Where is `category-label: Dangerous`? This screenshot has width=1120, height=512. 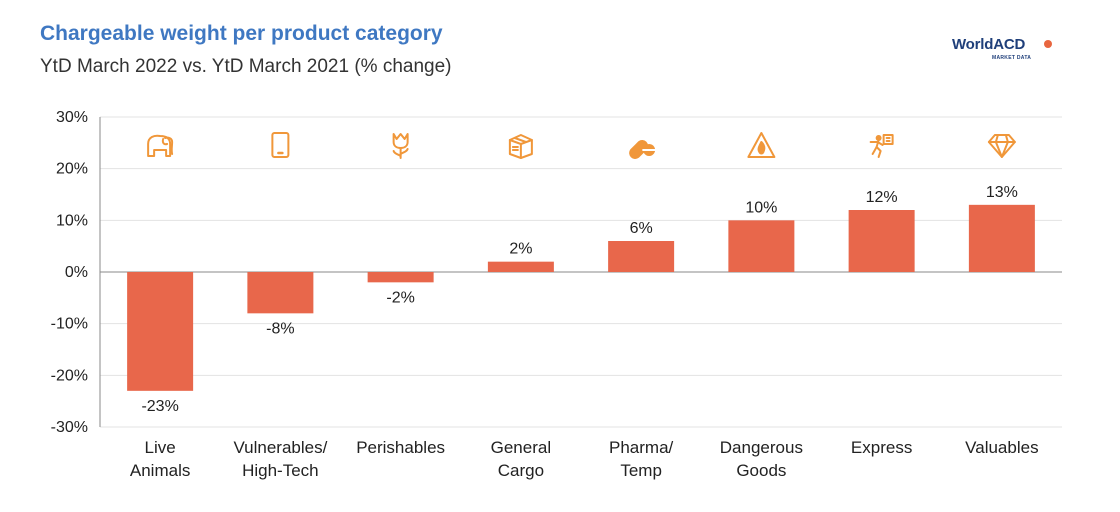
category-label: Dangerous is located at coordinates (761, 447).